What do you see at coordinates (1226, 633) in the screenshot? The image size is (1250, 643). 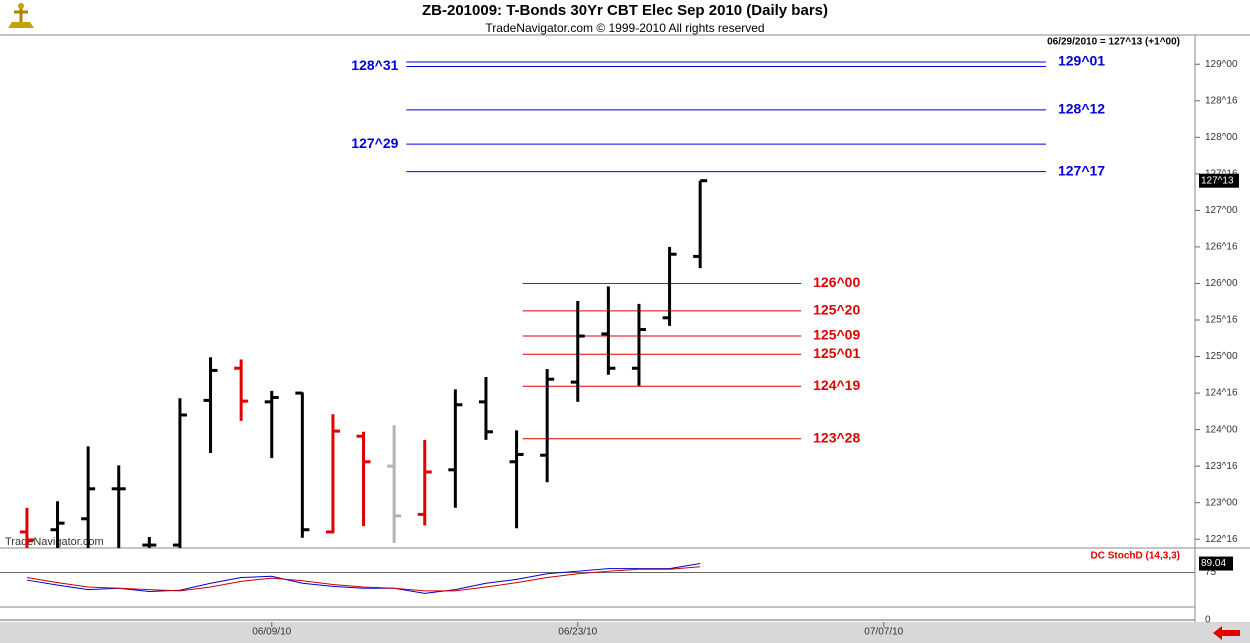 I see `scroll-arrow` at bounding box center [1226, 633].